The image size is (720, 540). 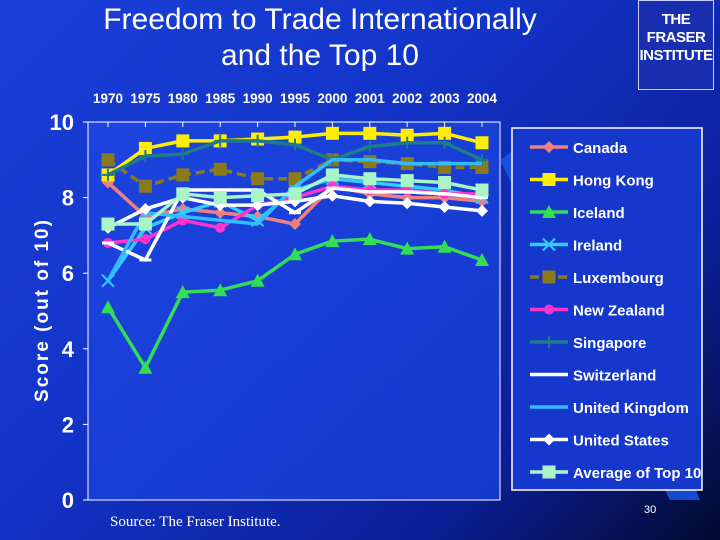 I want to click on legend-label: Switzerland, so click(x=614, y=376).